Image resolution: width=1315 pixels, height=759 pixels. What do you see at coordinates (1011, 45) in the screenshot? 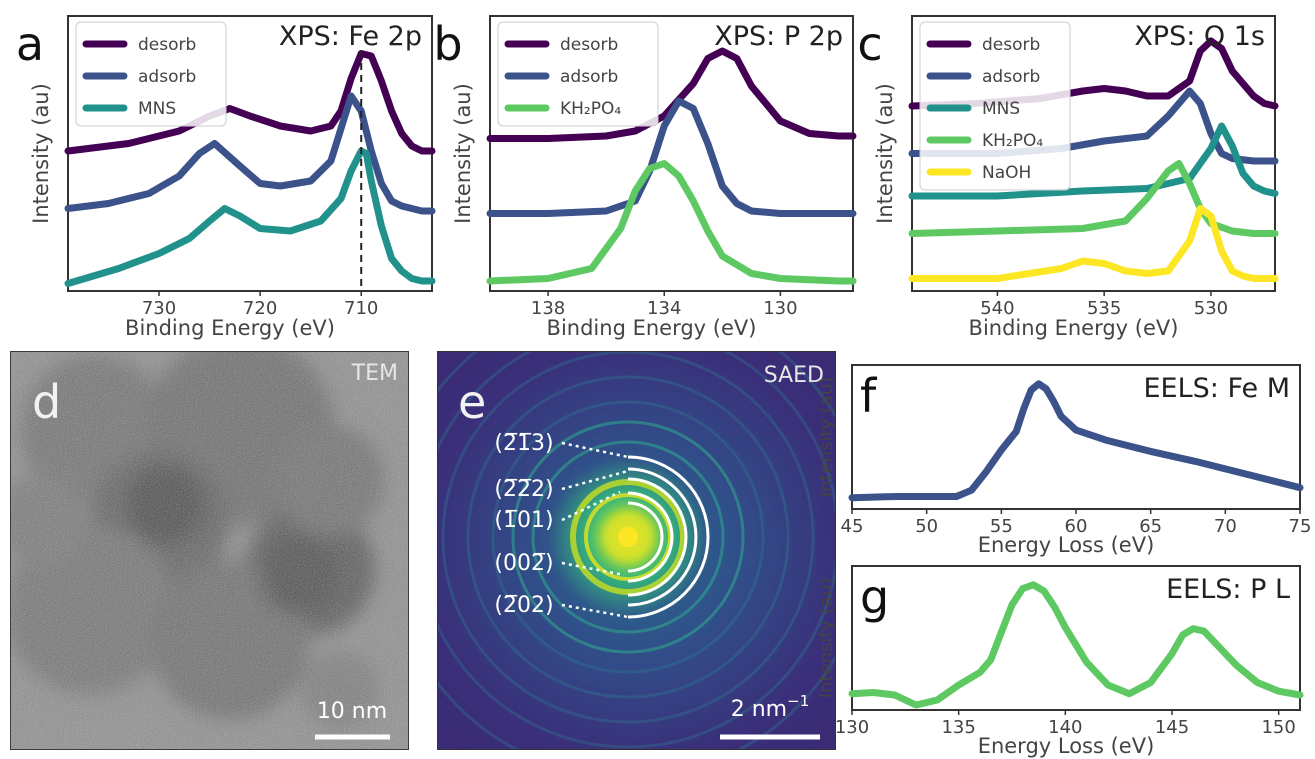
I see `legend-label-c-desorb: desorb` at bounding box center [1011, 45].